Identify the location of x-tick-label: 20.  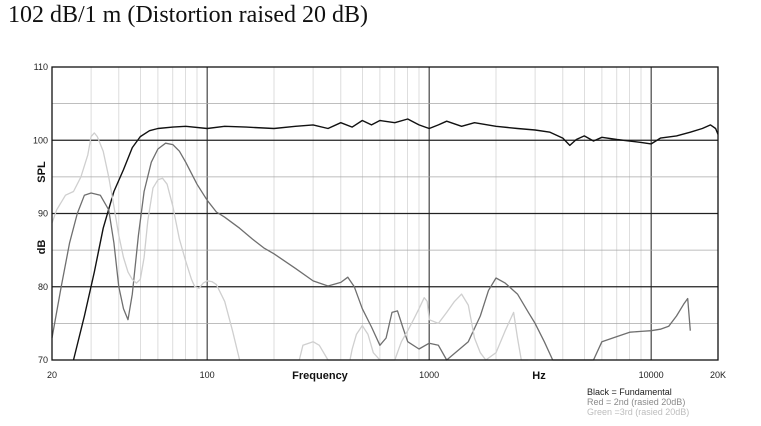
(52, 375).